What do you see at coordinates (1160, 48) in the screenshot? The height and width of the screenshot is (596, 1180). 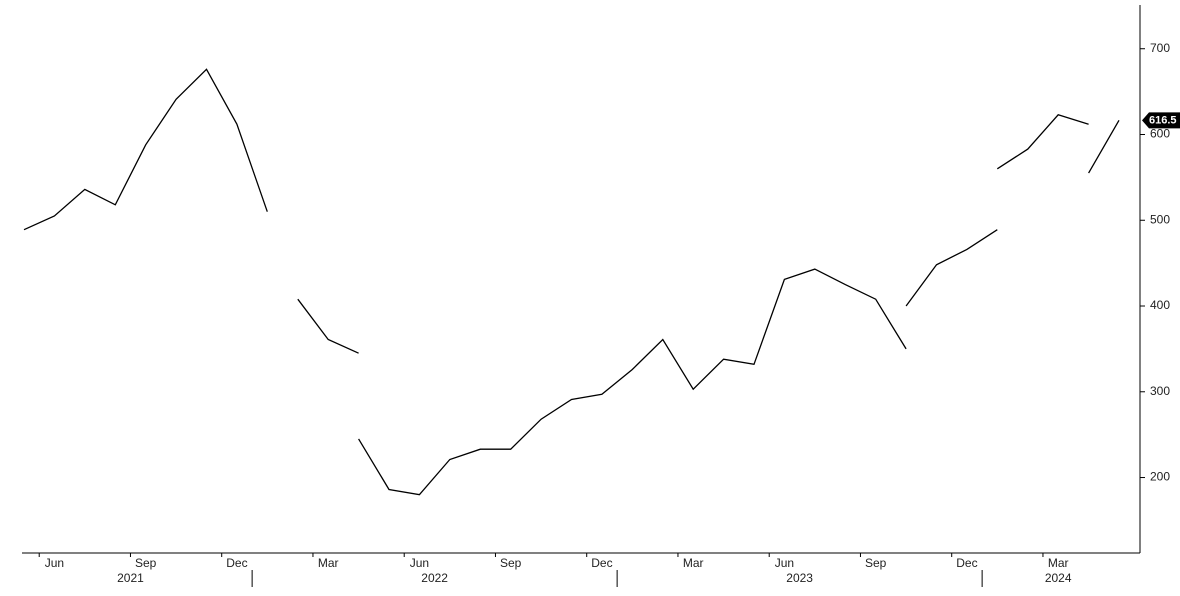 I see `y-tick-label: 700` at bounding box center [1160, 48].